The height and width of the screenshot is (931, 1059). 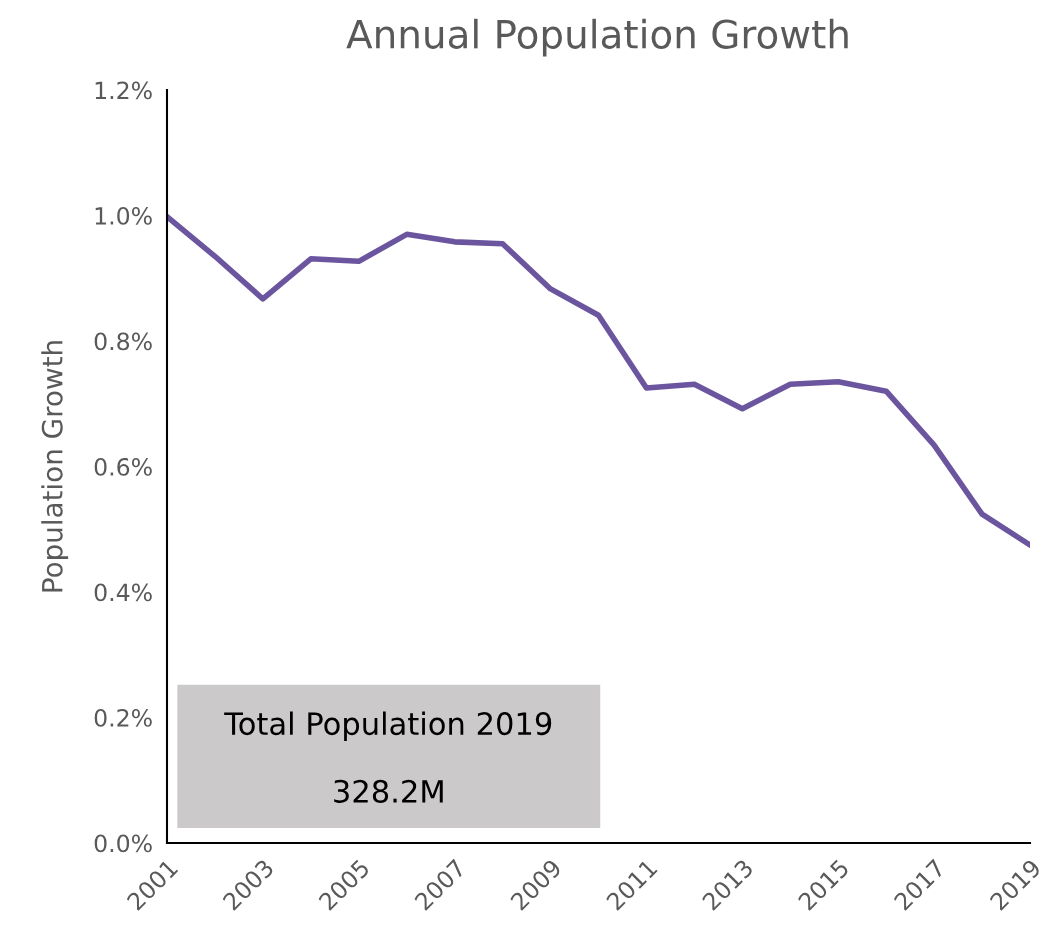 What do you see at coordinates (388, 726) in the screenshot?
I see `annotation: Total Population 2019` at bounding box center [388, 726].